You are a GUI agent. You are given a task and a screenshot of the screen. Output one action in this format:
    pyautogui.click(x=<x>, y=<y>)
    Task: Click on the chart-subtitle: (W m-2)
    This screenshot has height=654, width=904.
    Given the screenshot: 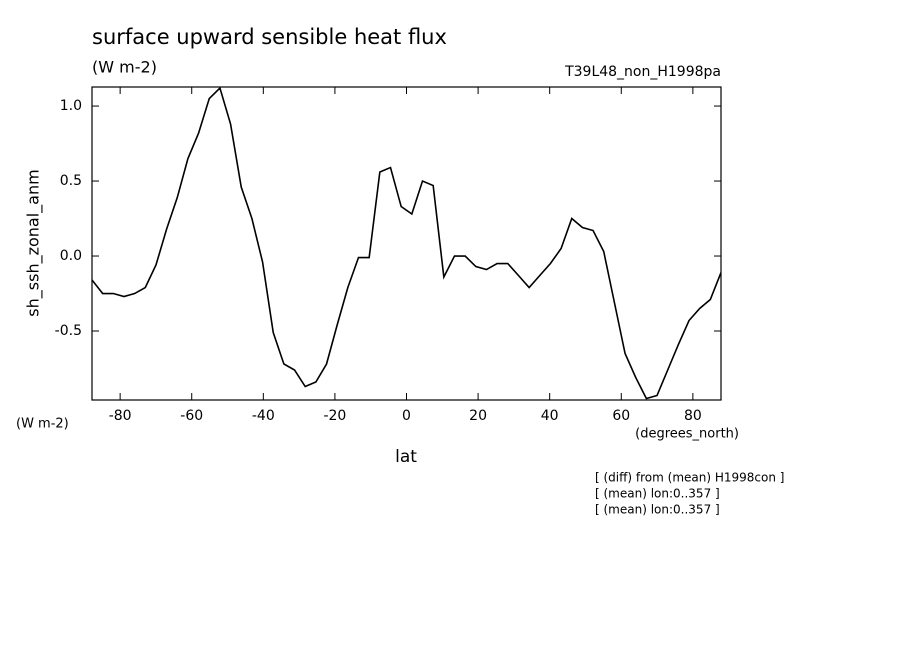 What is the action you would take?
    pyautogui.click(x=124, y=67)
    